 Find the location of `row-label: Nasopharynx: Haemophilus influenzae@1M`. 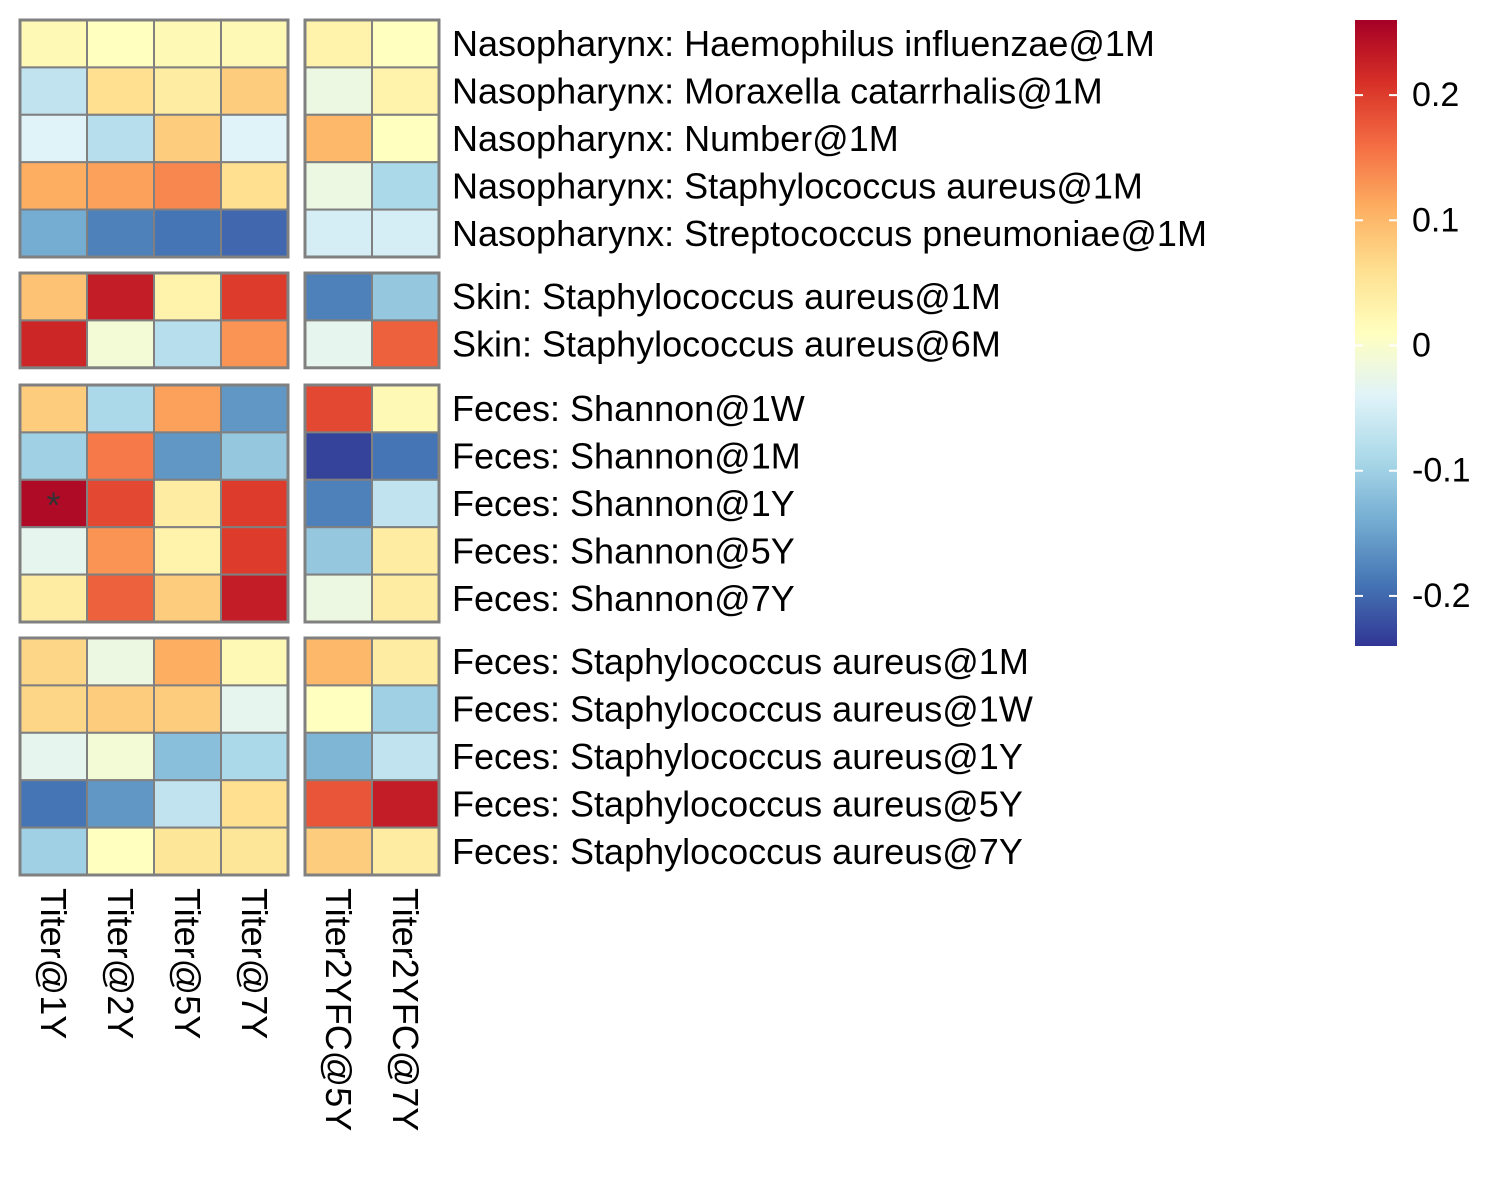

row-label: Nasopharynx: Haemophilus influenzae@1M is located at coordinates (803, 43).